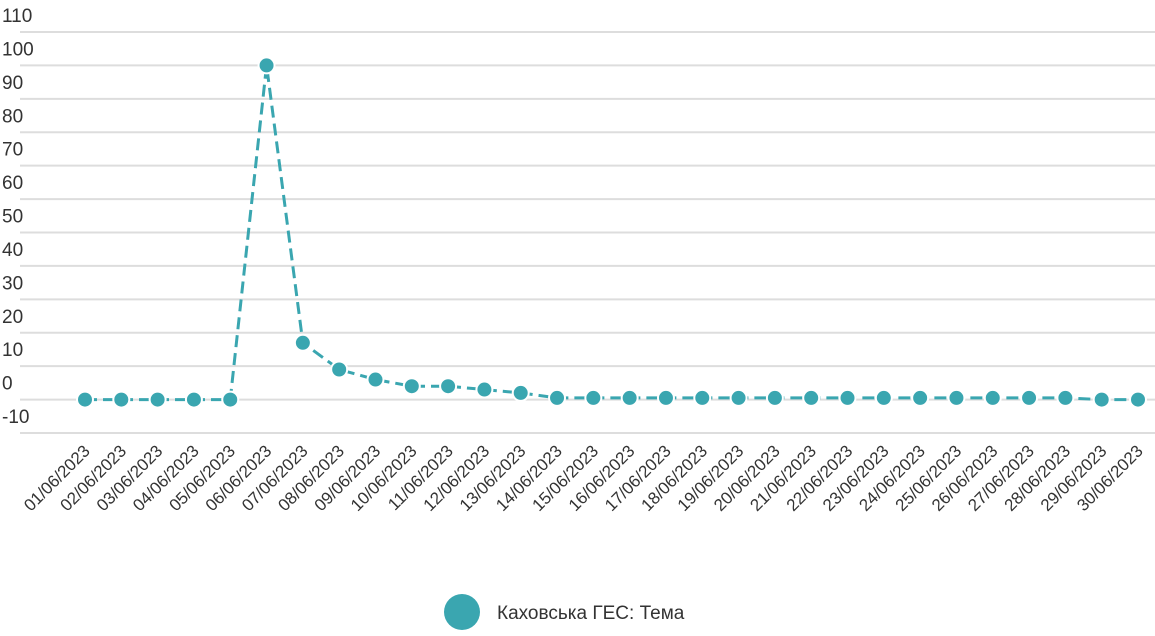  Describe the element at coordinates (18, 49) in the screenshot. I see `y-tick-label: 100` at that location.